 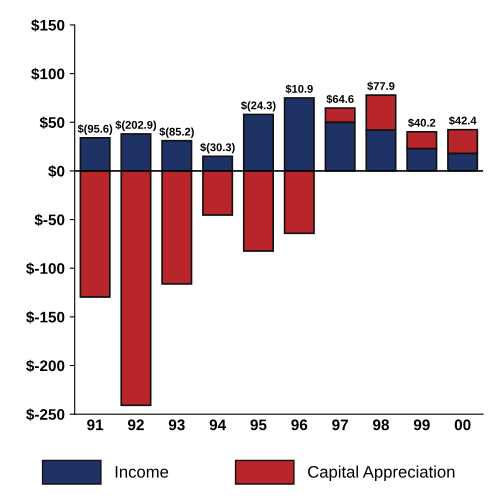 What do you see at coordinates (176, 424) in the screenshot?
I see `x-tick-label: 93` at bounding box center [176, 424].